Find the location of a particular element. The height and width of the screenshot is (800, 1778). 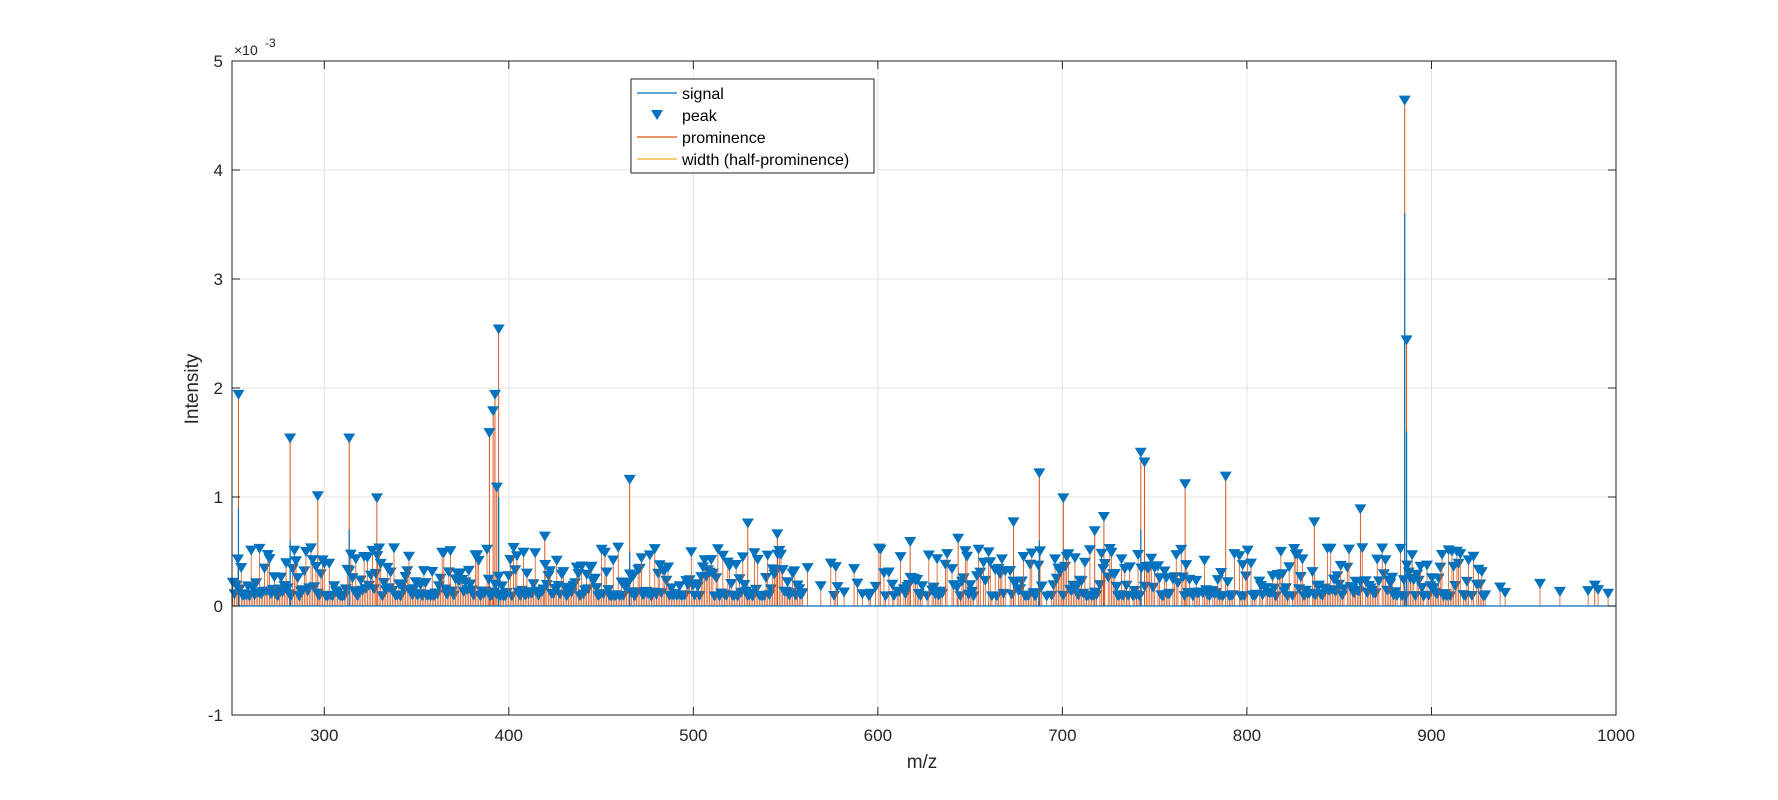

legend-signal-label: signal is located at coordinates (703, 94).